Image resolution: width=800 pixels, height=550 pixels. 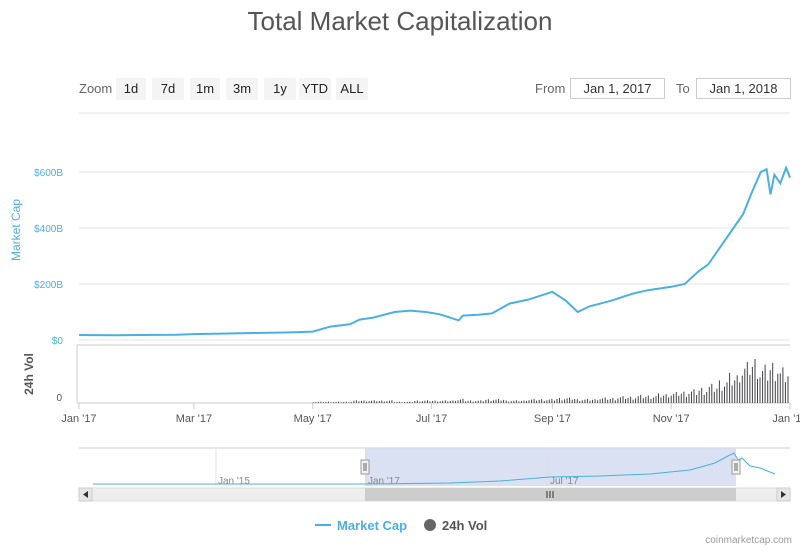 What do you see at coordinates (48, 229) in the screenshot?
I see `y-tick-label: $400B` at bounding box center [48, 229].